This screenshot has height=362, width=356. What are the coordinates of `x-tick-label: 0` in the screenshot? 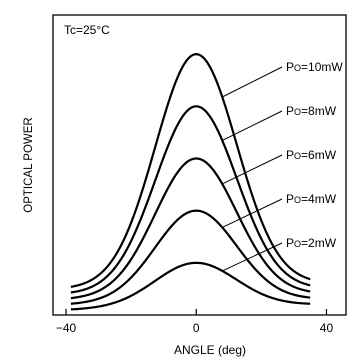 It's located at (196, 328).